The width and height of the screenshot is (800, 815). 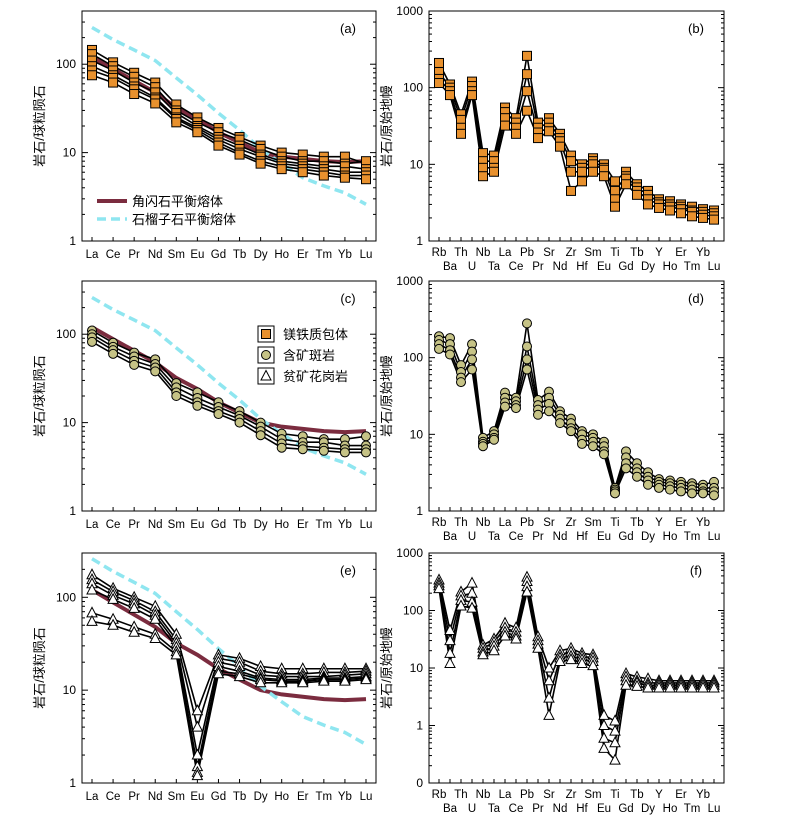 I want to click on y-axis-label: 岩石/原始地幔, so click(x=386, y=396).